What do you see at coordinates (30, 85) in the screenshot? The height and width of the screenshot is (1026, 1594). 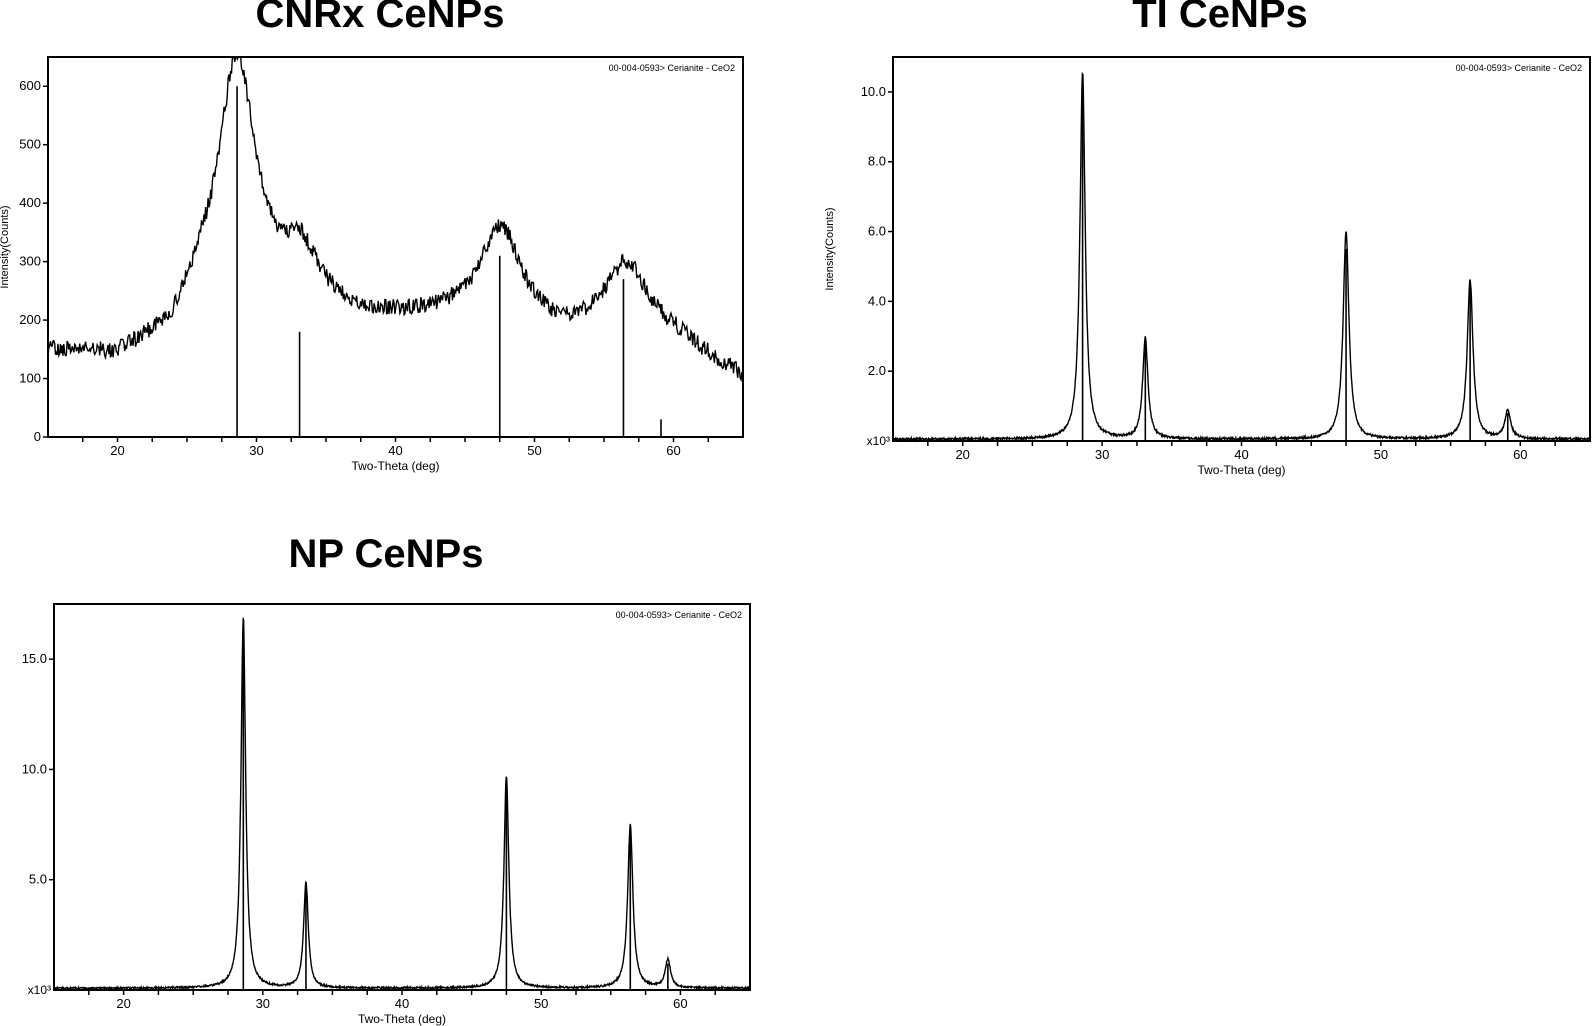 I see `y-tick-label: 600` at bounding box center [30, 85].